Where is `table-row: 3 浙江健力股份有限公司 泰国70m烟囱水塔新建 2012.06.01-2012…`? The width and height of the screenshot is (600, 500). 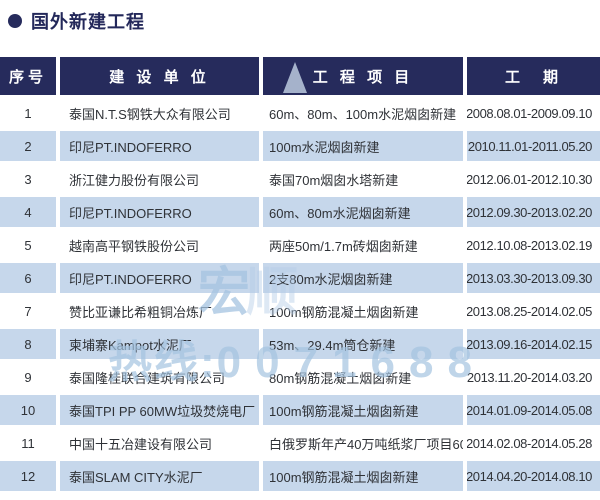
table-row: 3 浙江健力股份有限公司 泰国70m烟囱水塔新建 2012.06.01-2012… is located at coordinates (300, 179).